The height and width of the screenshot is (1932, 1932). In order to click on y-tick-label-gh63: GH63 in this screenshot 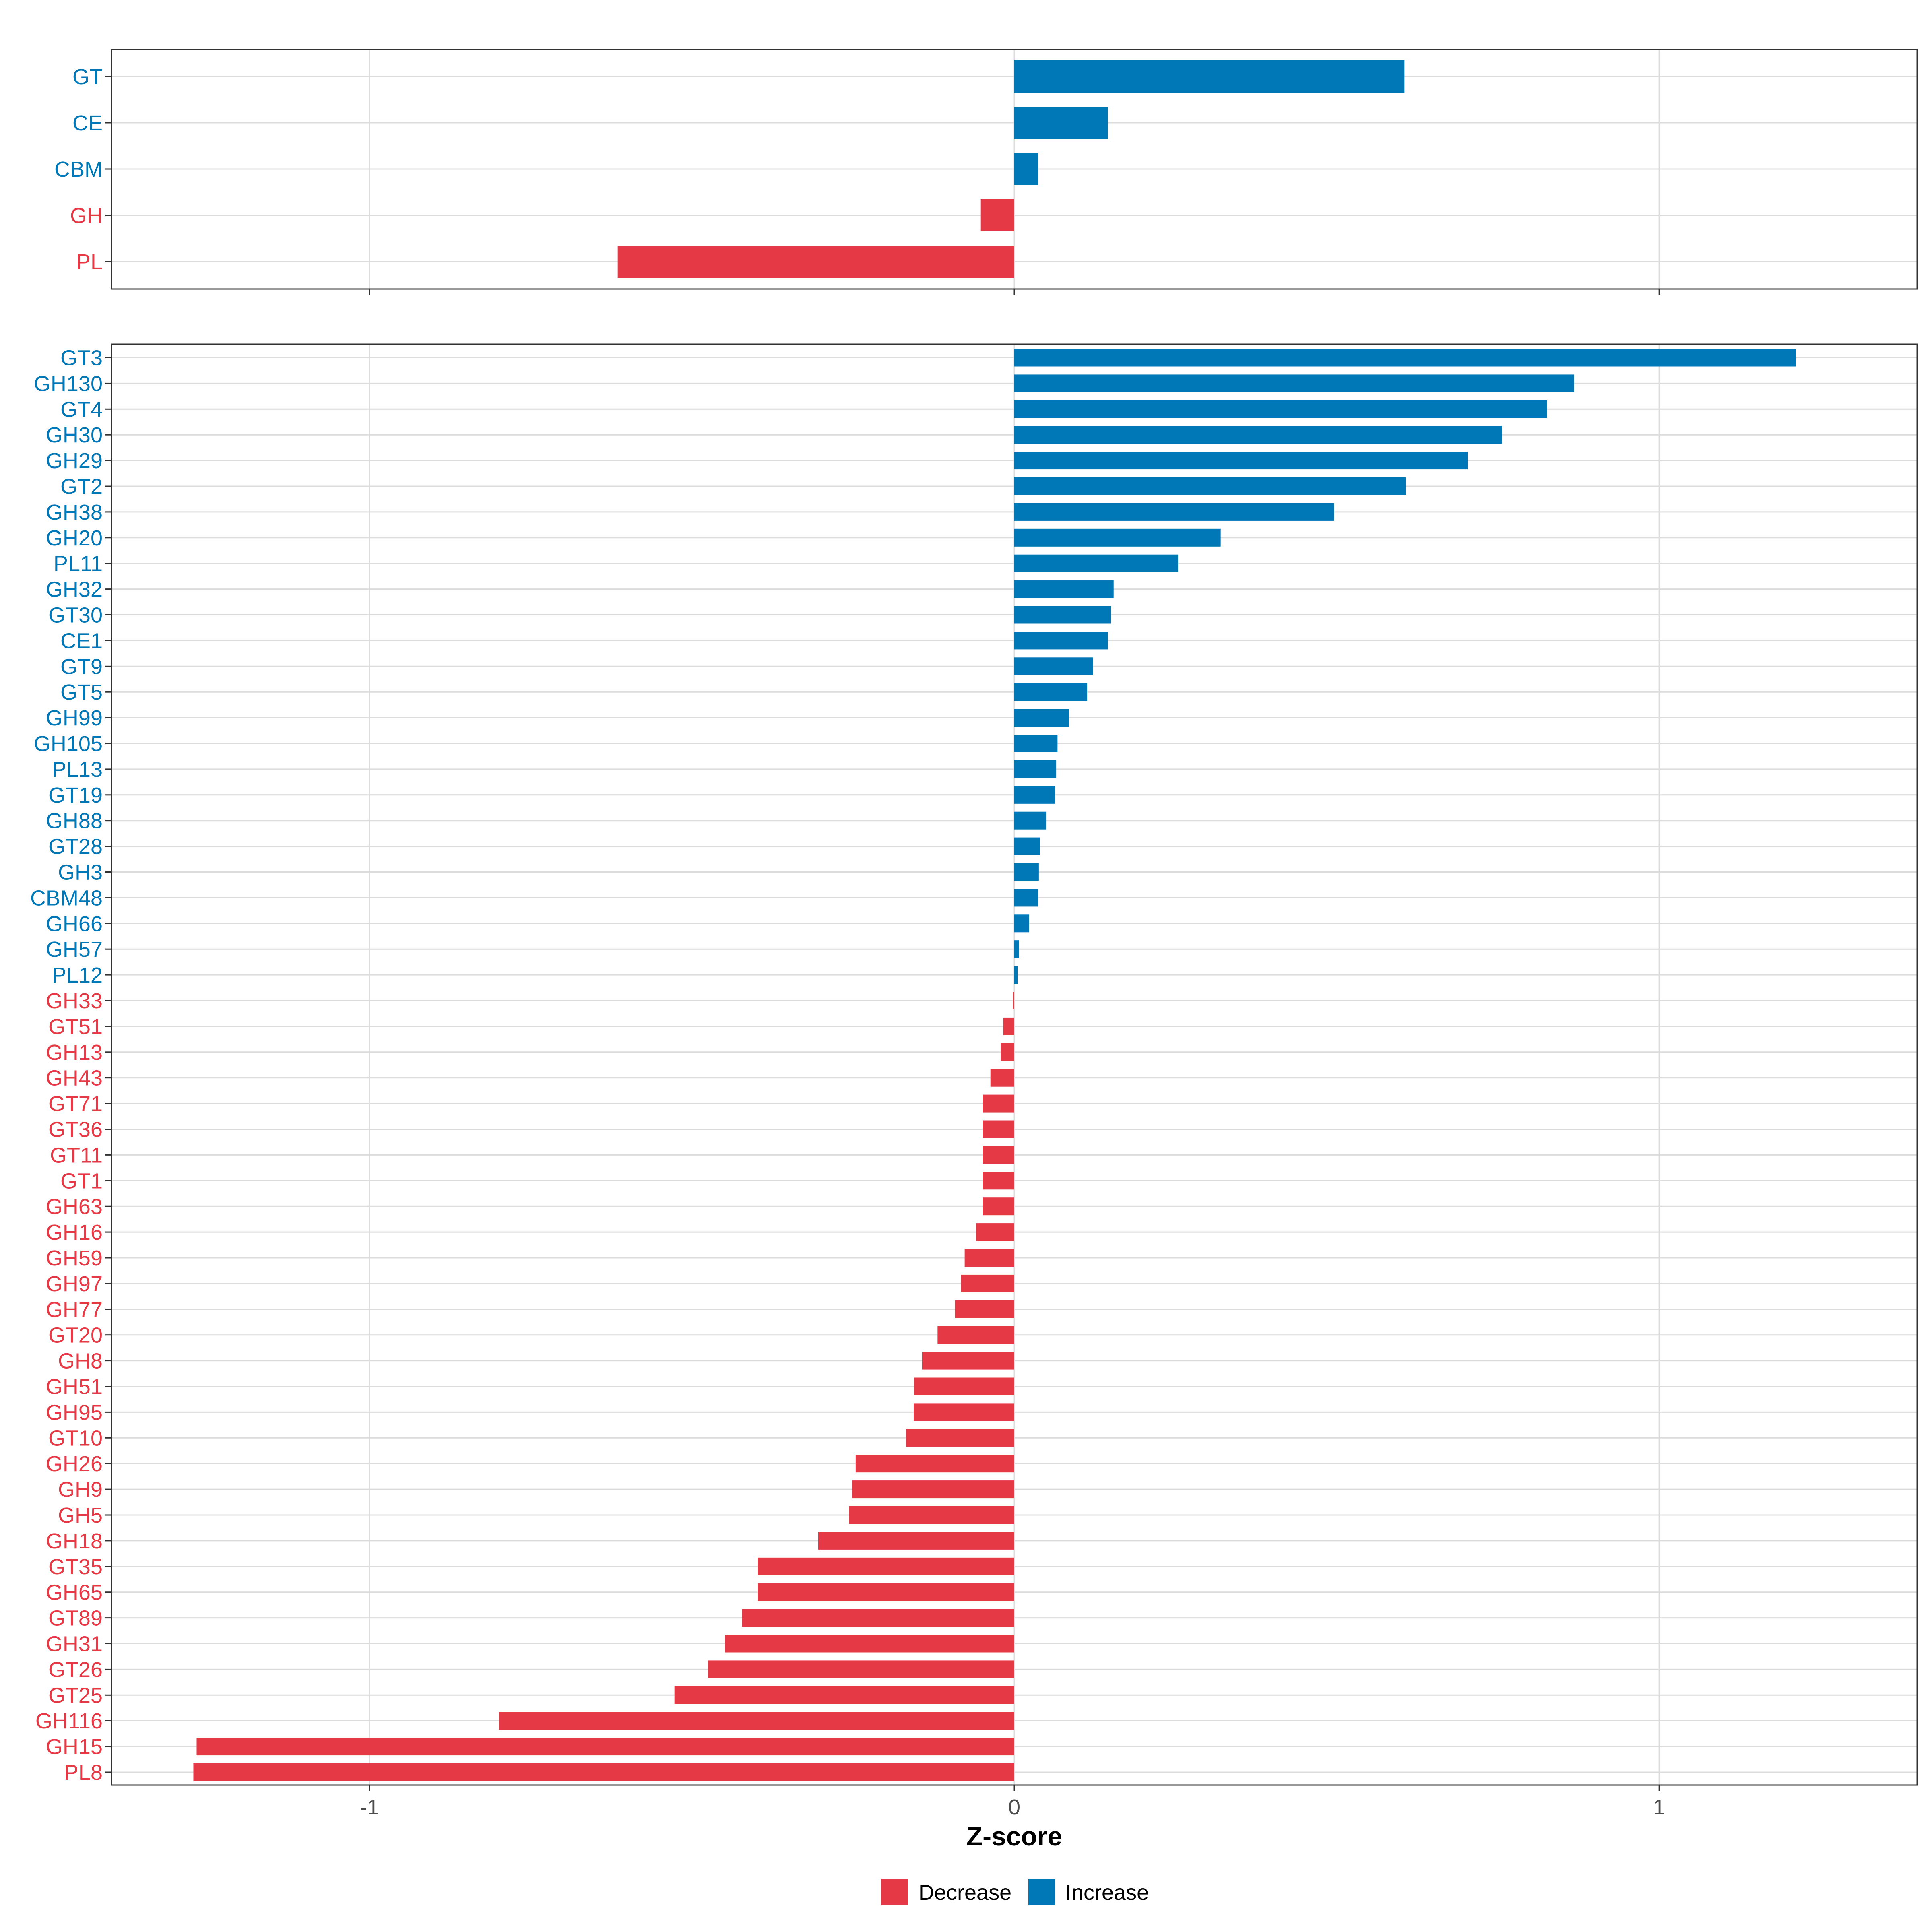, I will do `click(74, 1207)`.